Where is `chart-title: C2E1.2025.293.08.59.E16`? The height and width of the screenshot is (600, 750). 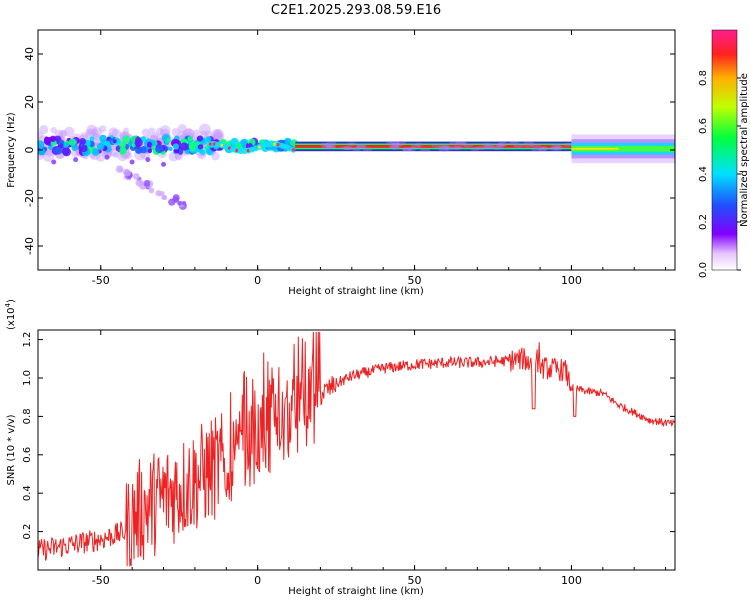
chart-title: C2E1.2025.293.08.59.E16 is located at coordinates (356, 10).